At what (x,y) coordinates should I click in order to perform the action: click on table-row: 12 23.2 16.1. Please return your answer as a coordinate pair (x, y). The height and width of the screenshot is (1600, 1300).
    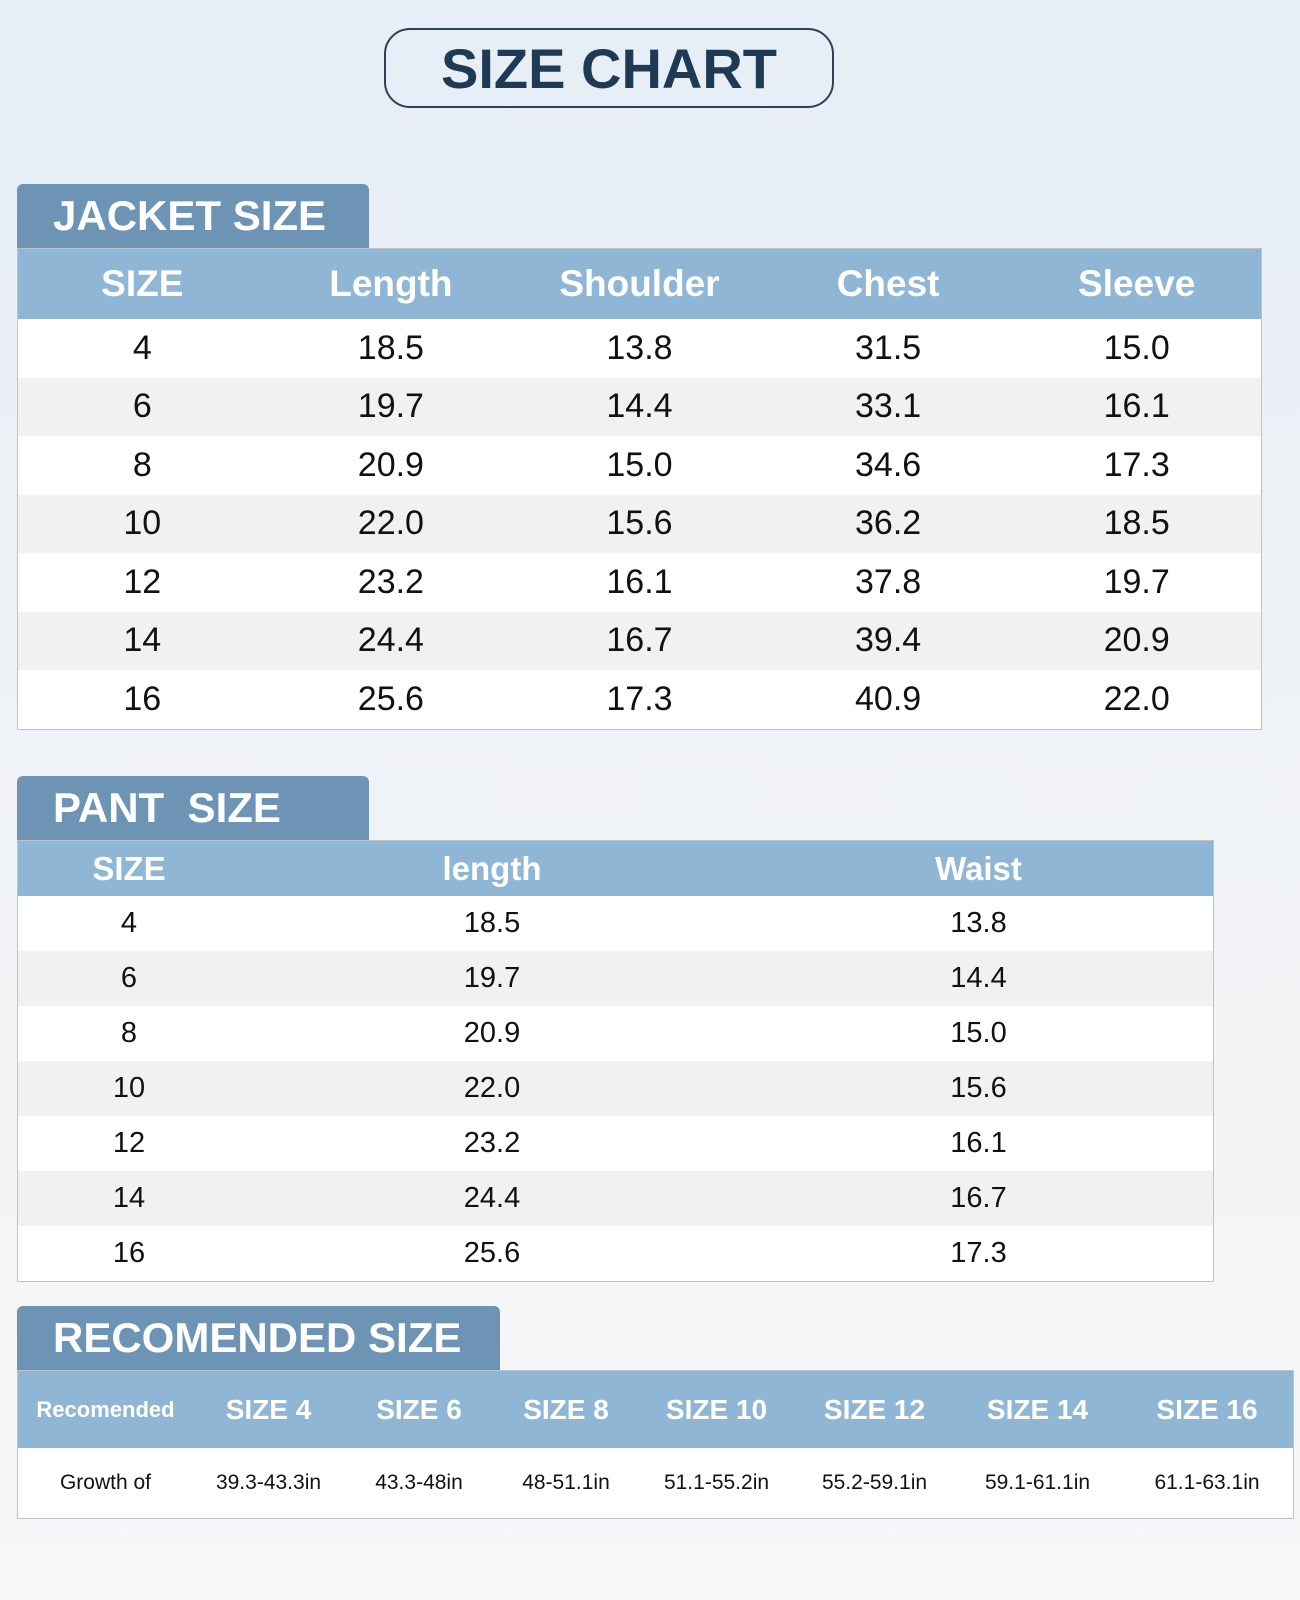
    Looking at the image, I should click on (615, 1143).